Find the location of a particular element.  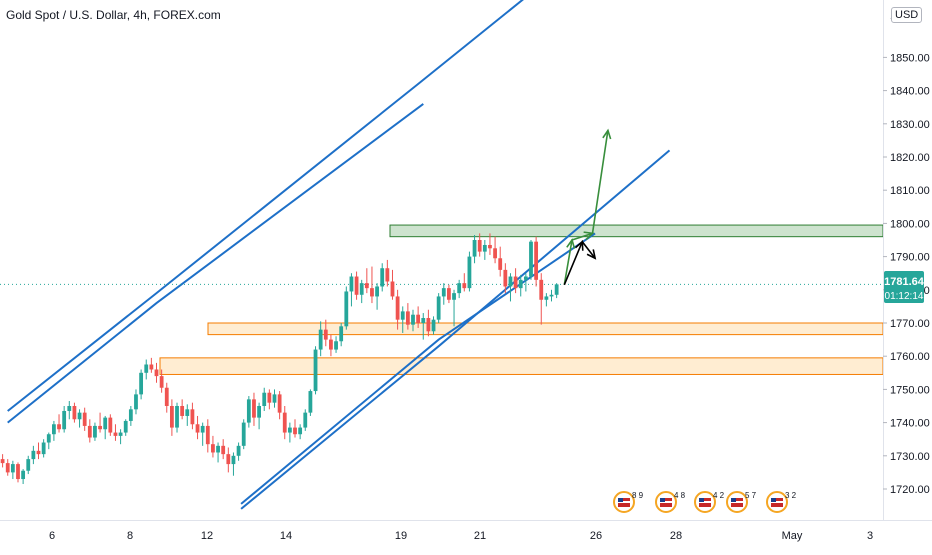

flag-stripe-white is located at coordinates (737, 502).